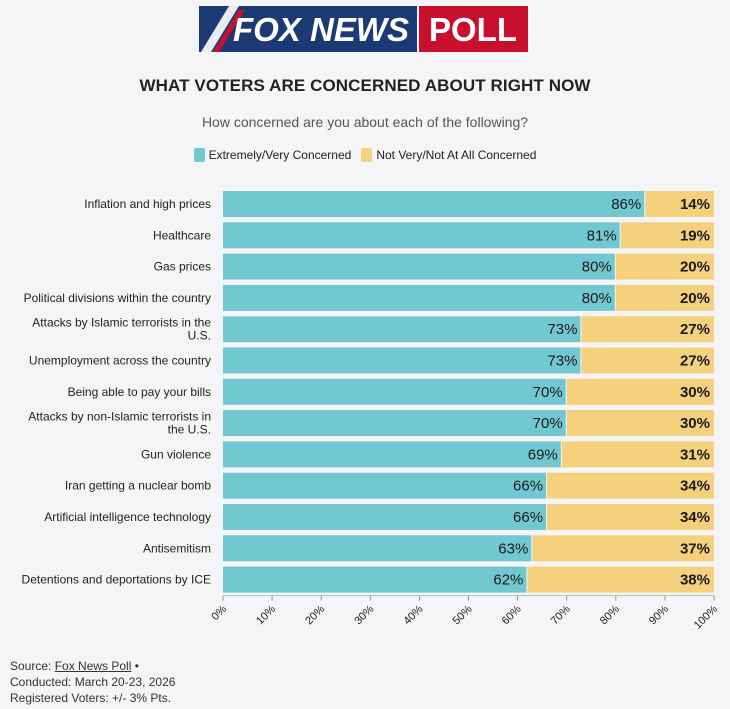 The image size is (730, 709). Describe the element at coordinates (463, 615) in the screenshot. I see `x-tick-label: 50%` at that location.